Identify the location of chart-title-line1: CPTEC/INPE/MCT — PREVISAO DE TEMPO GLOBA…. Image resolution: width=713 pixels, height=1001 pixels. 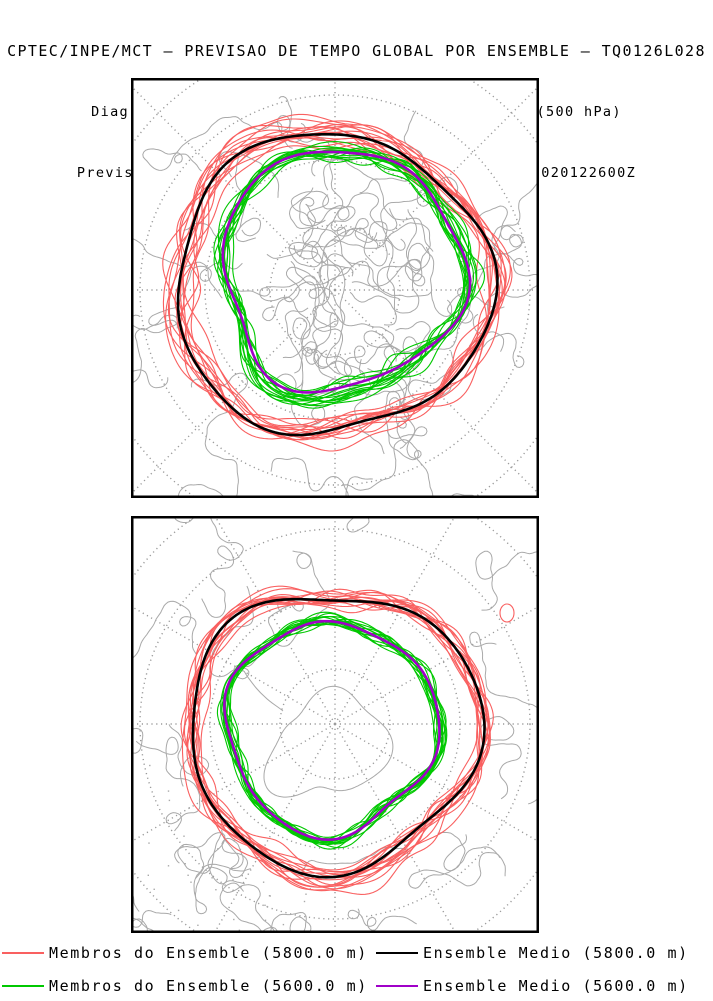
(356, 51).